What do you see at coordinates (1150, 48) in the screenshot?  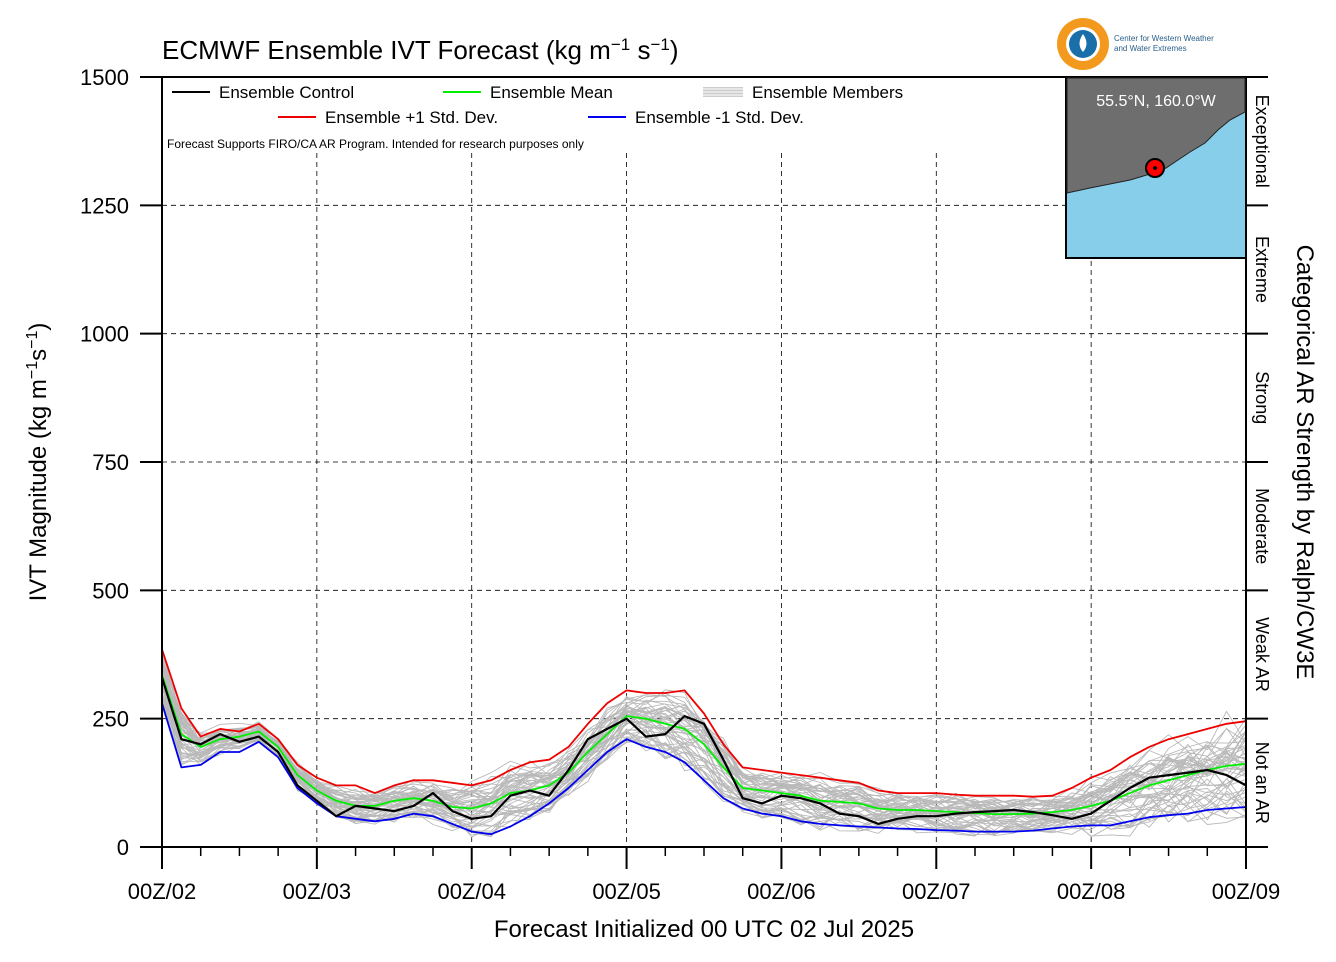 I see `logo-text-line2: and Water Extremes` at bounding box center [1150, 48].